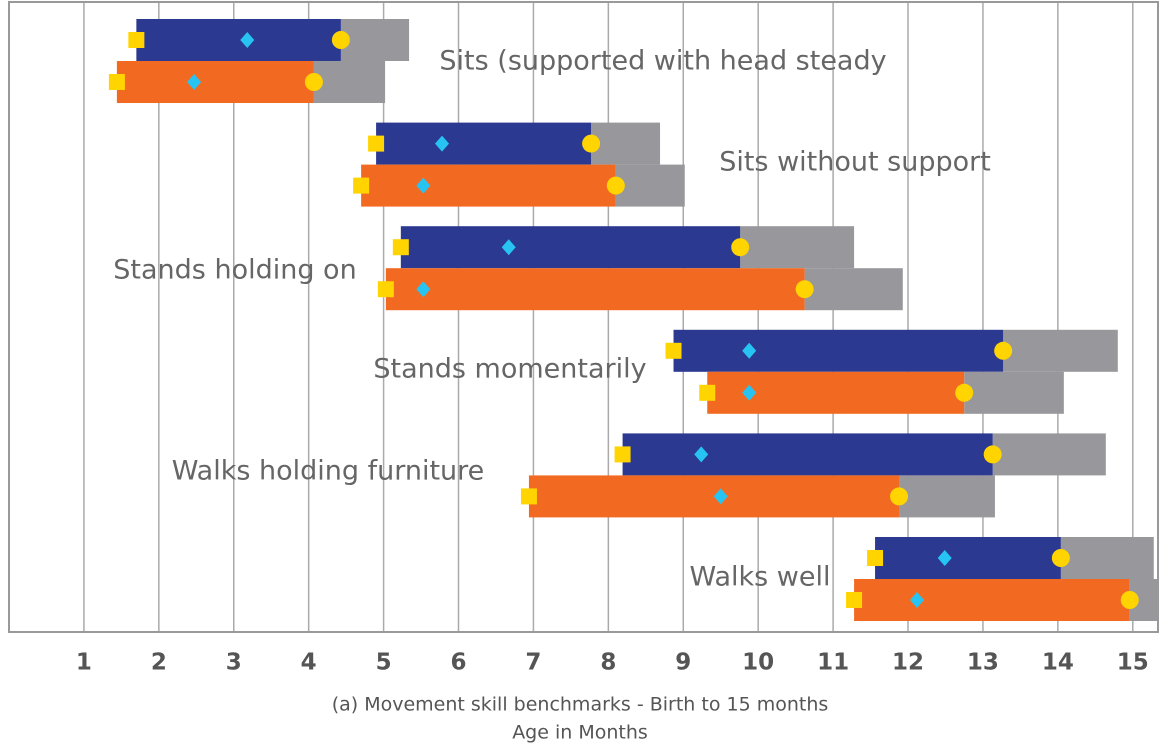 The image size is (1159, 748). I want to click on x-tick-label: 2, so click(159, 663).